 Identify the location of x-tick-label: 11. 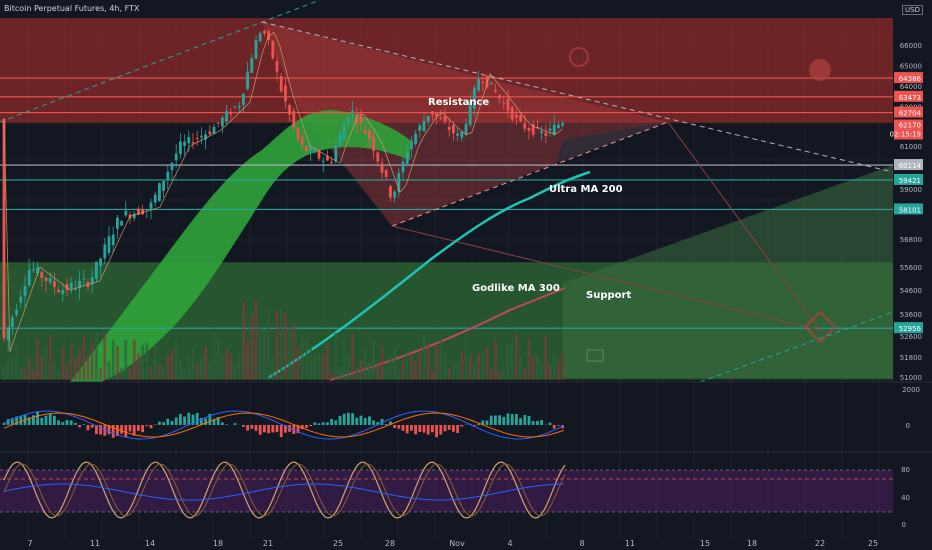
(630, 543).